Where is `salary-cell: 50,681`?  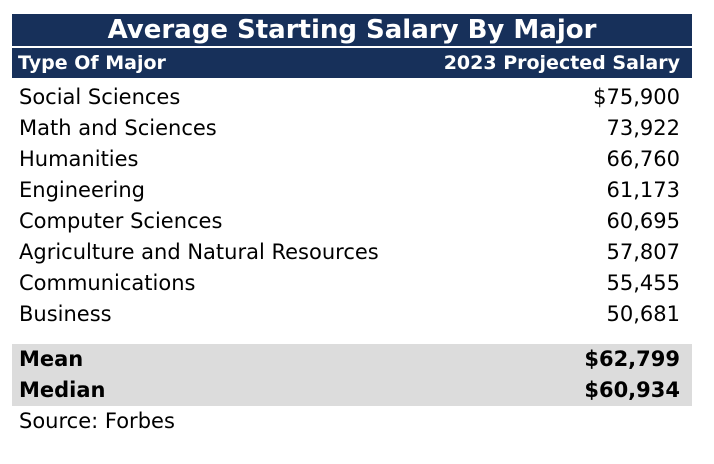
salary-cell: 50,681 is located at coordinates (643, 314).